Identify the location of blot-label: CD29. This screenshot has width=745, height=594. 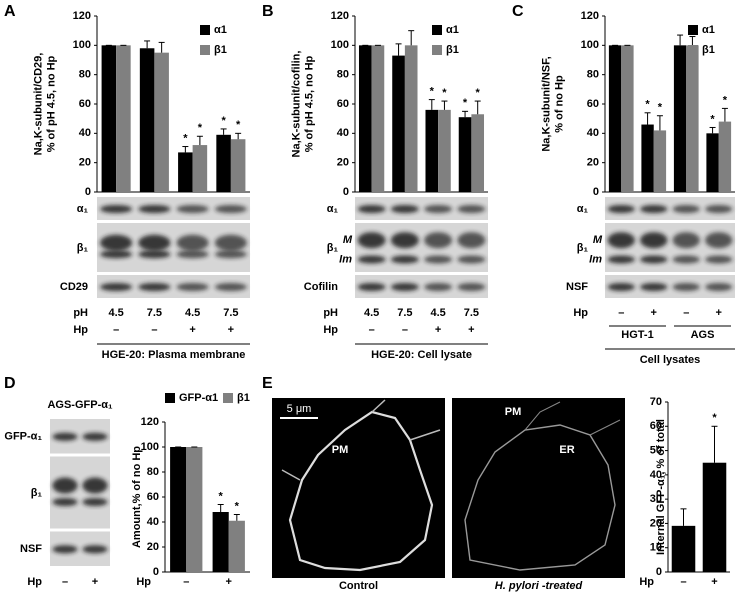
(74, 287).